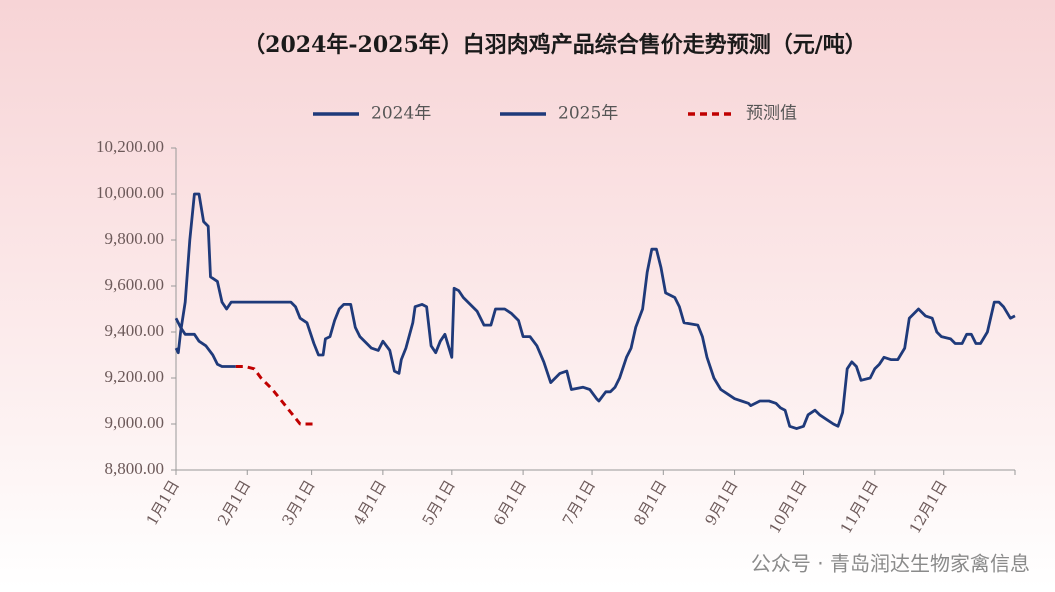 The height and width of the screenshot is (592, 1055). Describe the element at coordinates (135, 238) in the screenshot. I see `y-tick-label: 9,800.00` at that location.